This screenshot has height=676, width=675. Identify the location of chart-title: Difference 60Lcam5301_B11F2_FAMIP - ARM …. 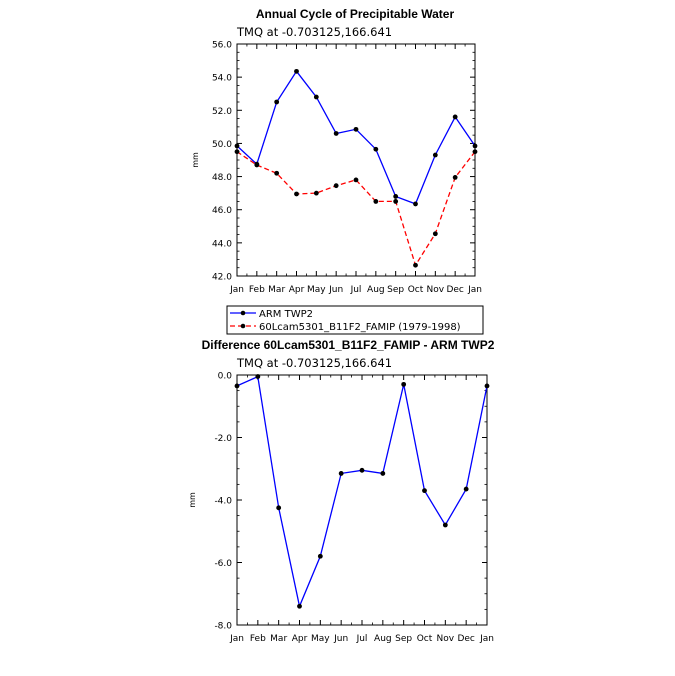
(348, 345).